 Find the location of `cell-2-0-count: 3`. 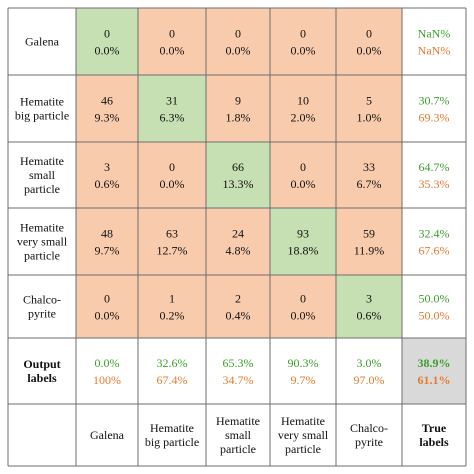

cell-2-0-count: 3 is located at coordinates (107, 167).